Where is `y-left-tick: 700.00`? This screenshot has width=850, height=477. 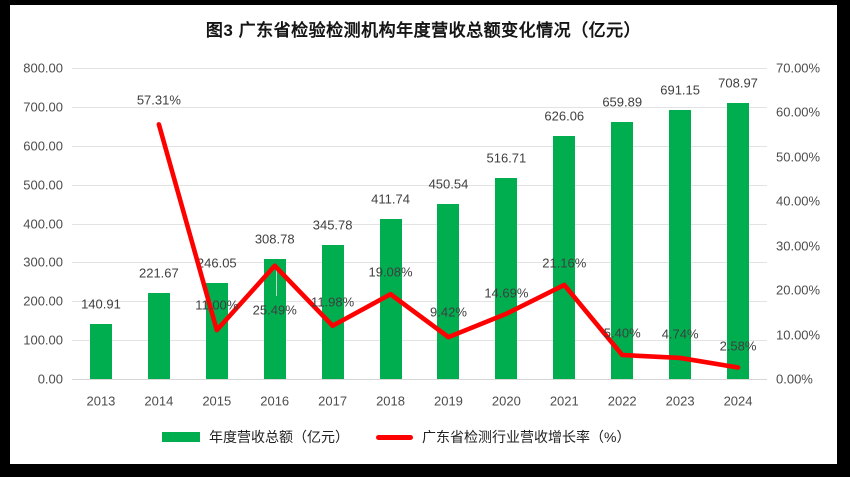
y-left-tick: 700.00 is located at coordinates (43, 107).